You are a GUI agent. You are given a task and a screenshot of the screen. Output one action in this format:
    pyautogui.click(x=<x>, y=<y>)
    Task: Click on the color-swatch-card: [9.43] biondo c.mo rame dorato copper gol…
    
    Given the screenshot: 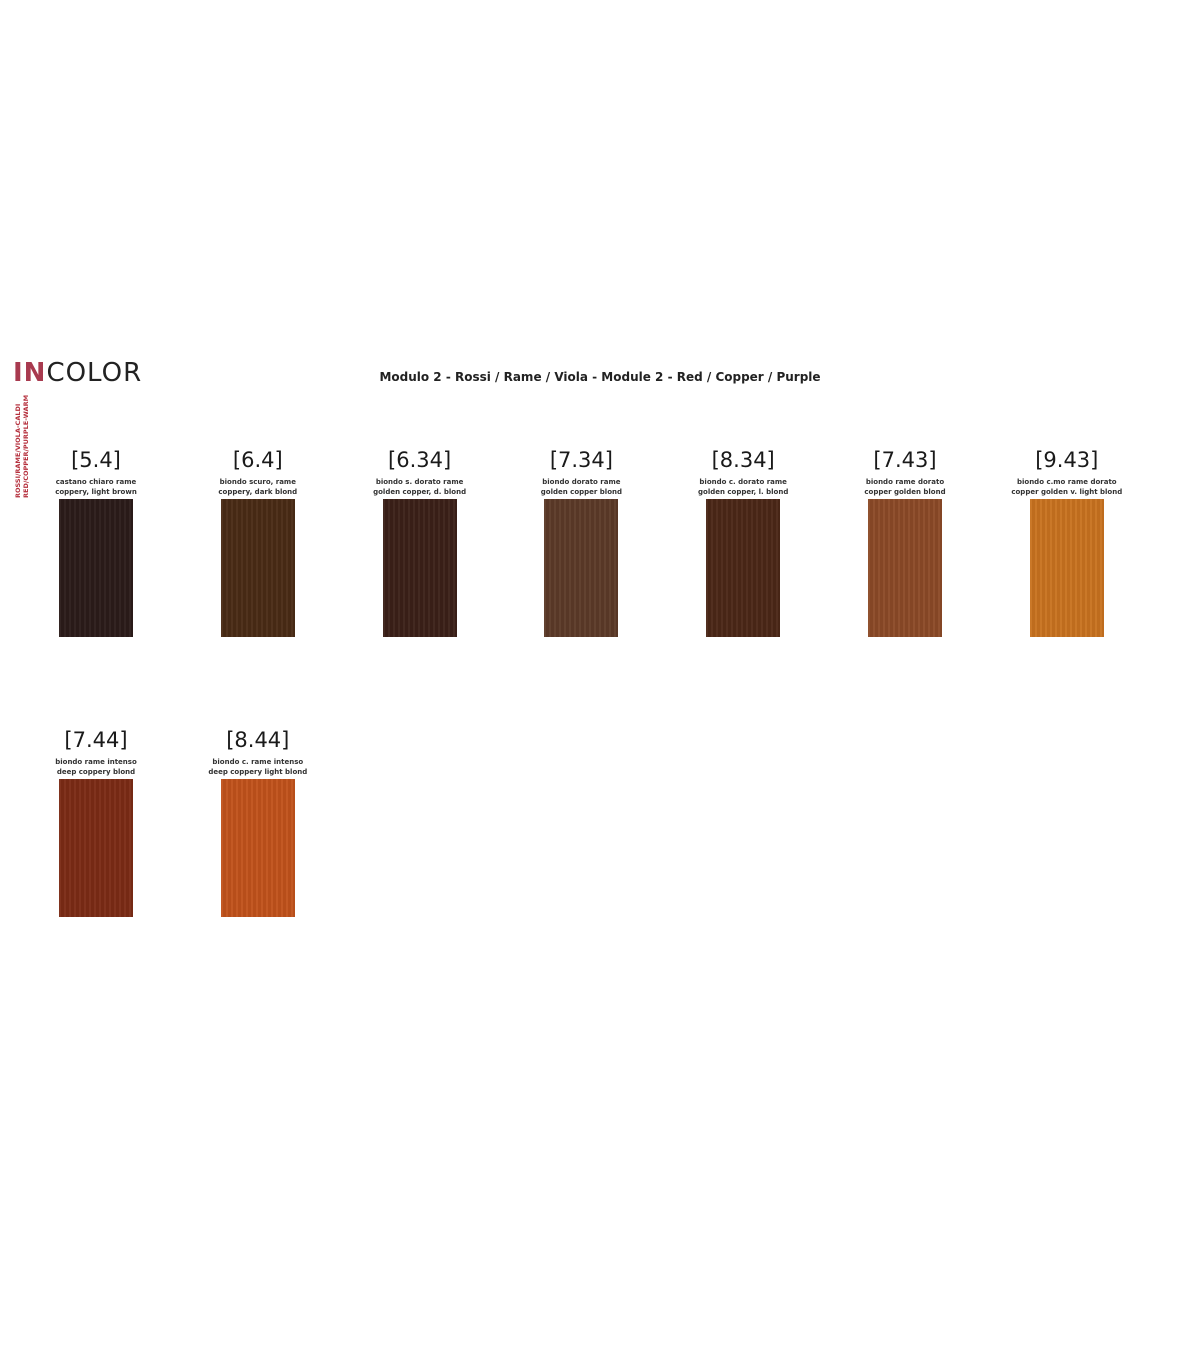 What is the action you would take?
    pyautogui.click(x=1067, y=541)
    